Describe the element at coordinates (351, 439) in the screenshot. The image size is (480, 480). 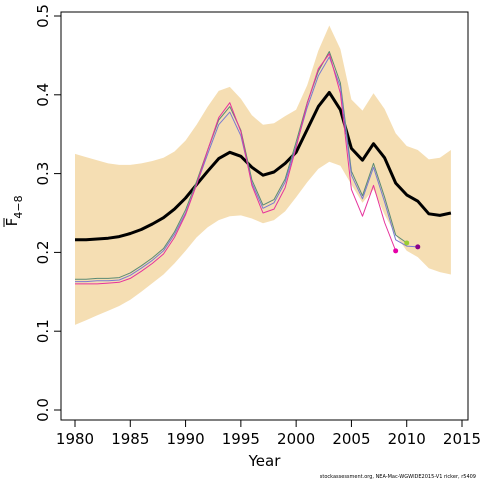
I see `x-tick-label-2005: 2005` at that location.